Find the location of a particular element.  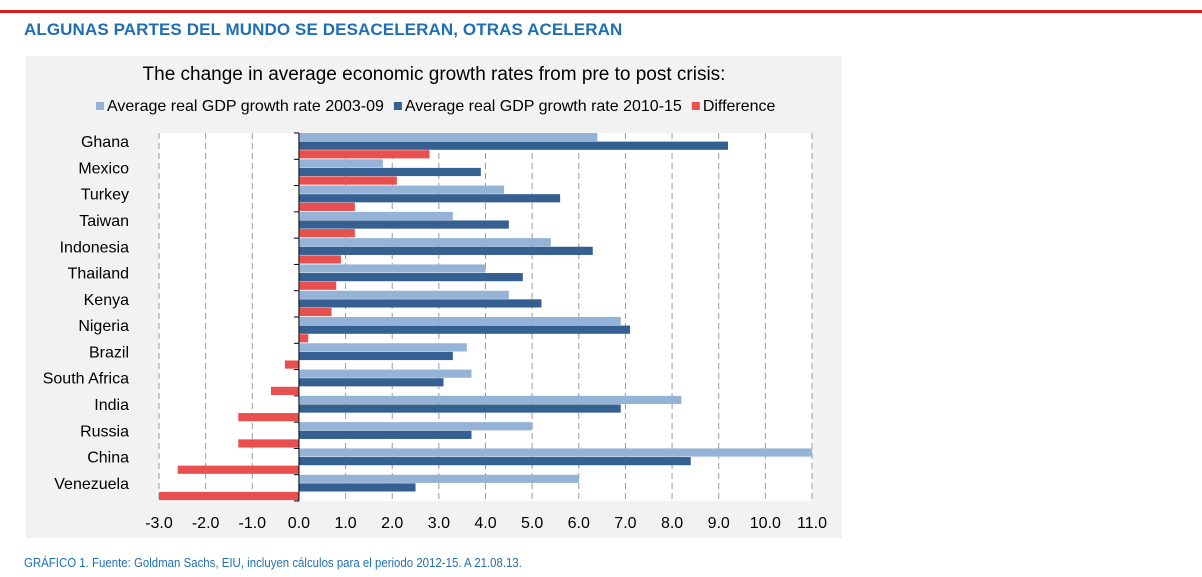

bar-2-turkey is located at coordinates (429, 198).